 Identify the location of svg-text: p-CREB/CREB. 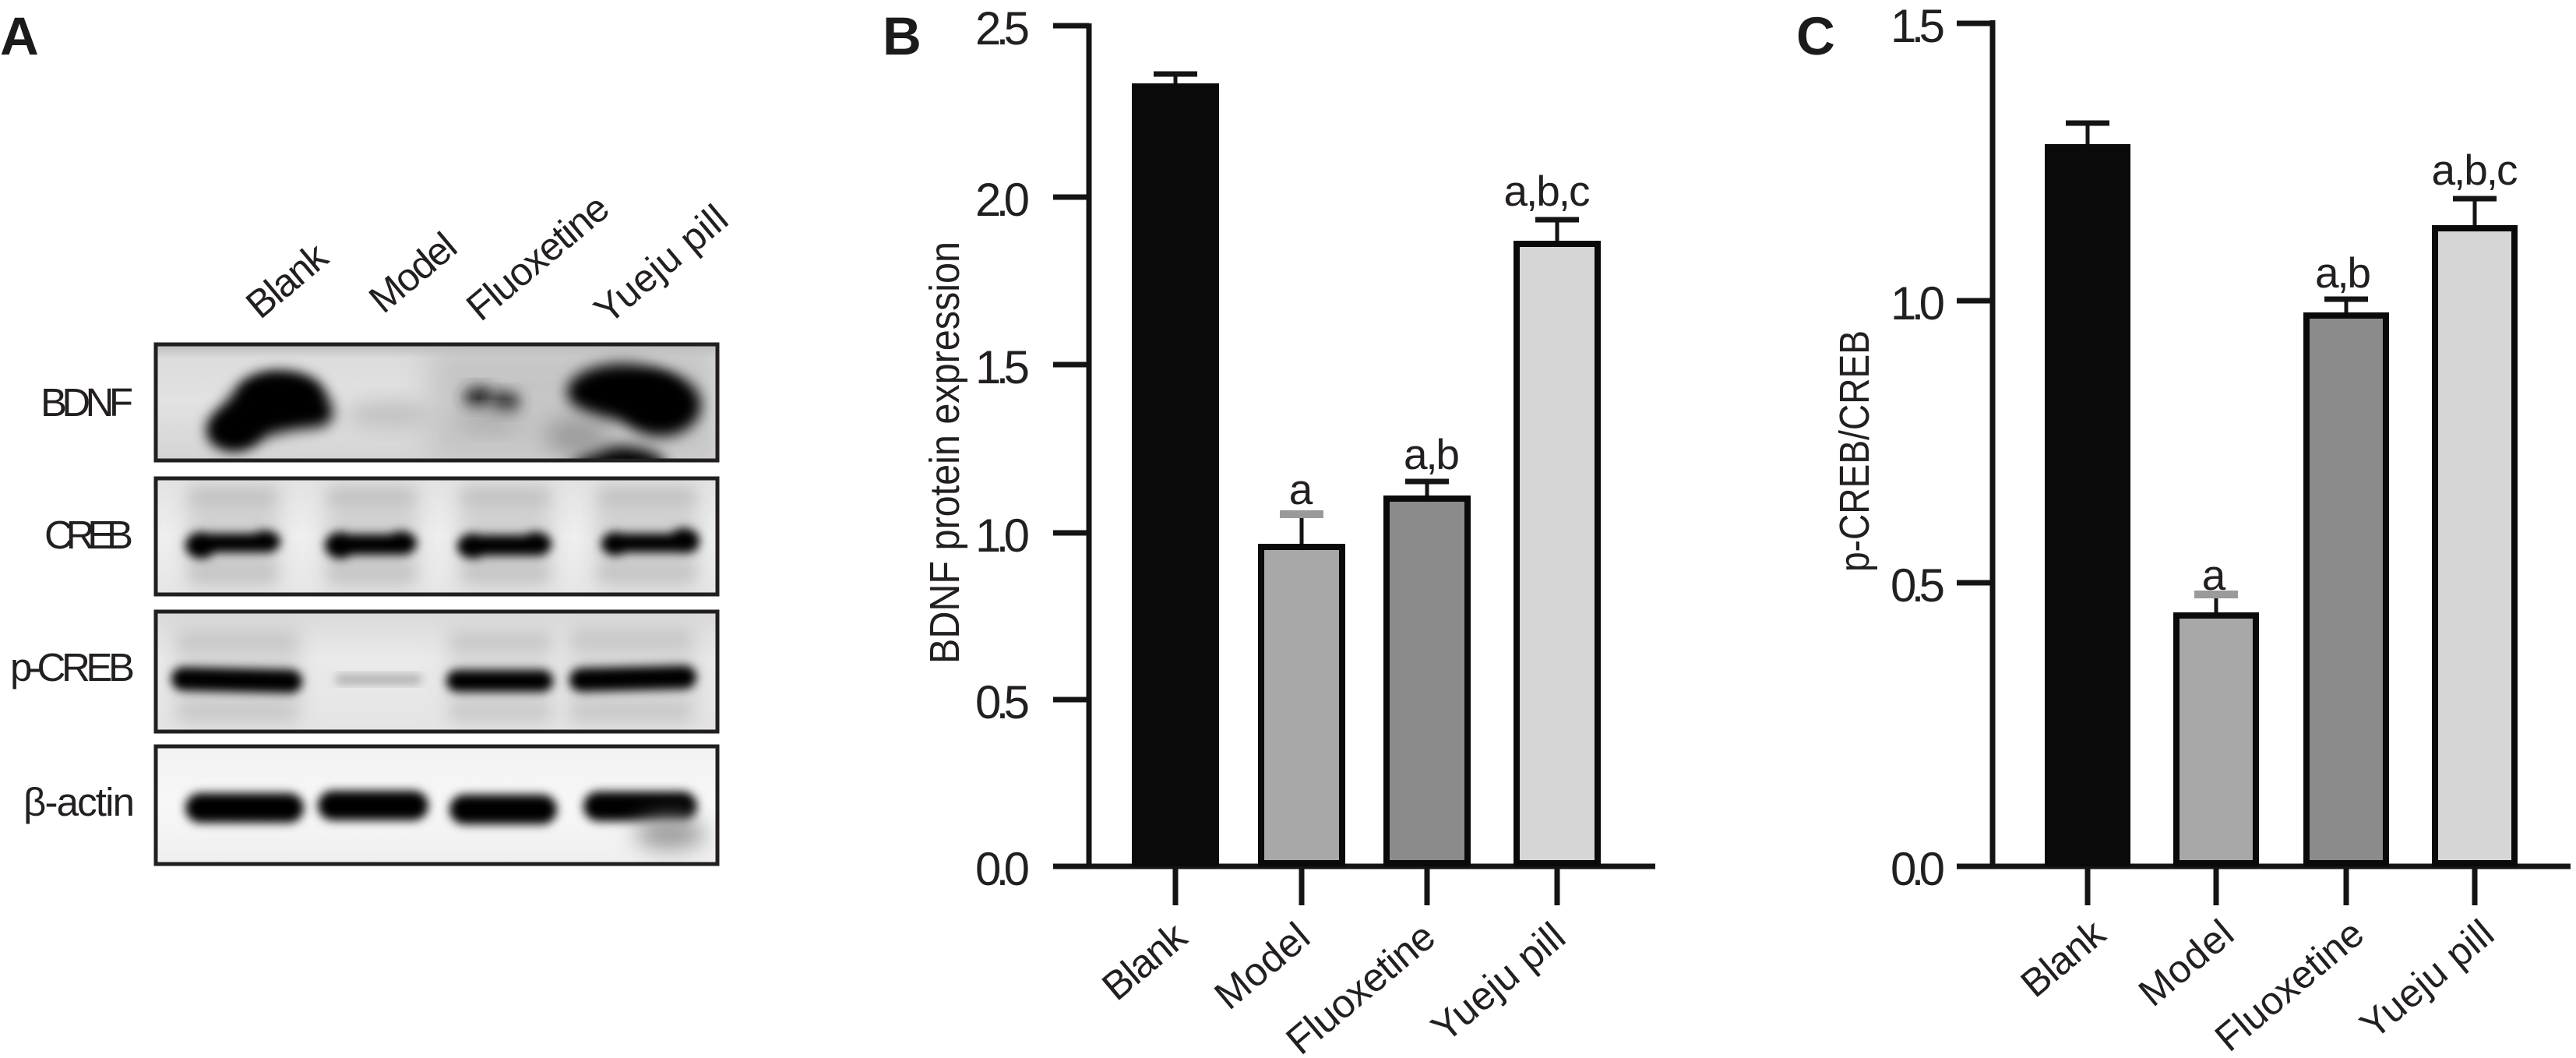
(1854, 451).